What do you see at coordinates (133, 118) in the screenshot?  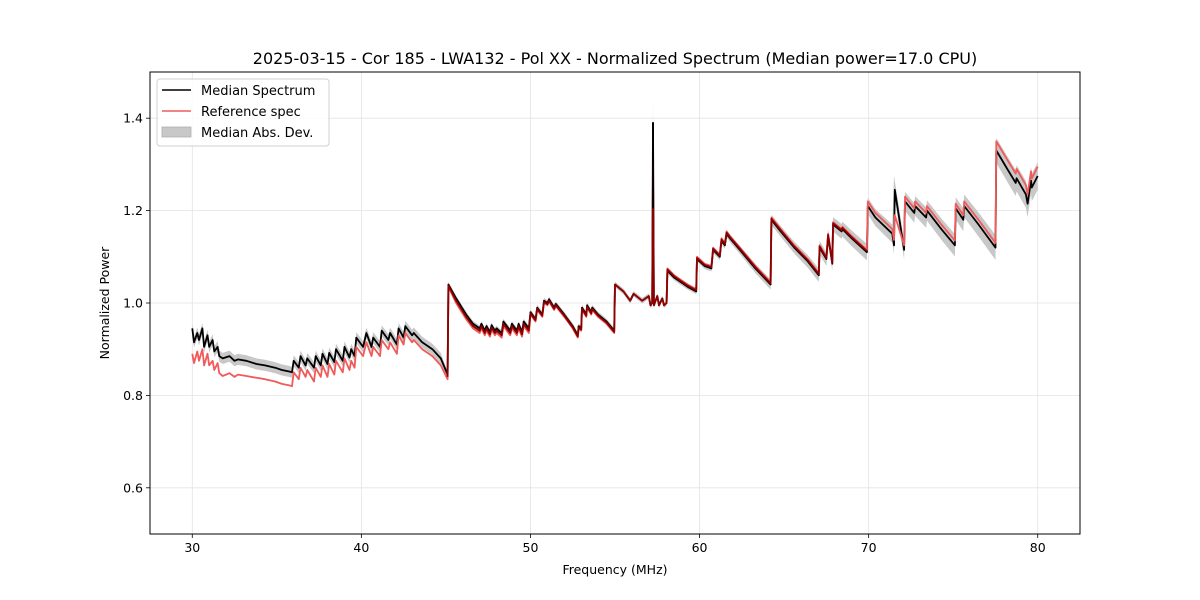 I see `y-tick-label: 1.4` at bounding box center [133, 118].